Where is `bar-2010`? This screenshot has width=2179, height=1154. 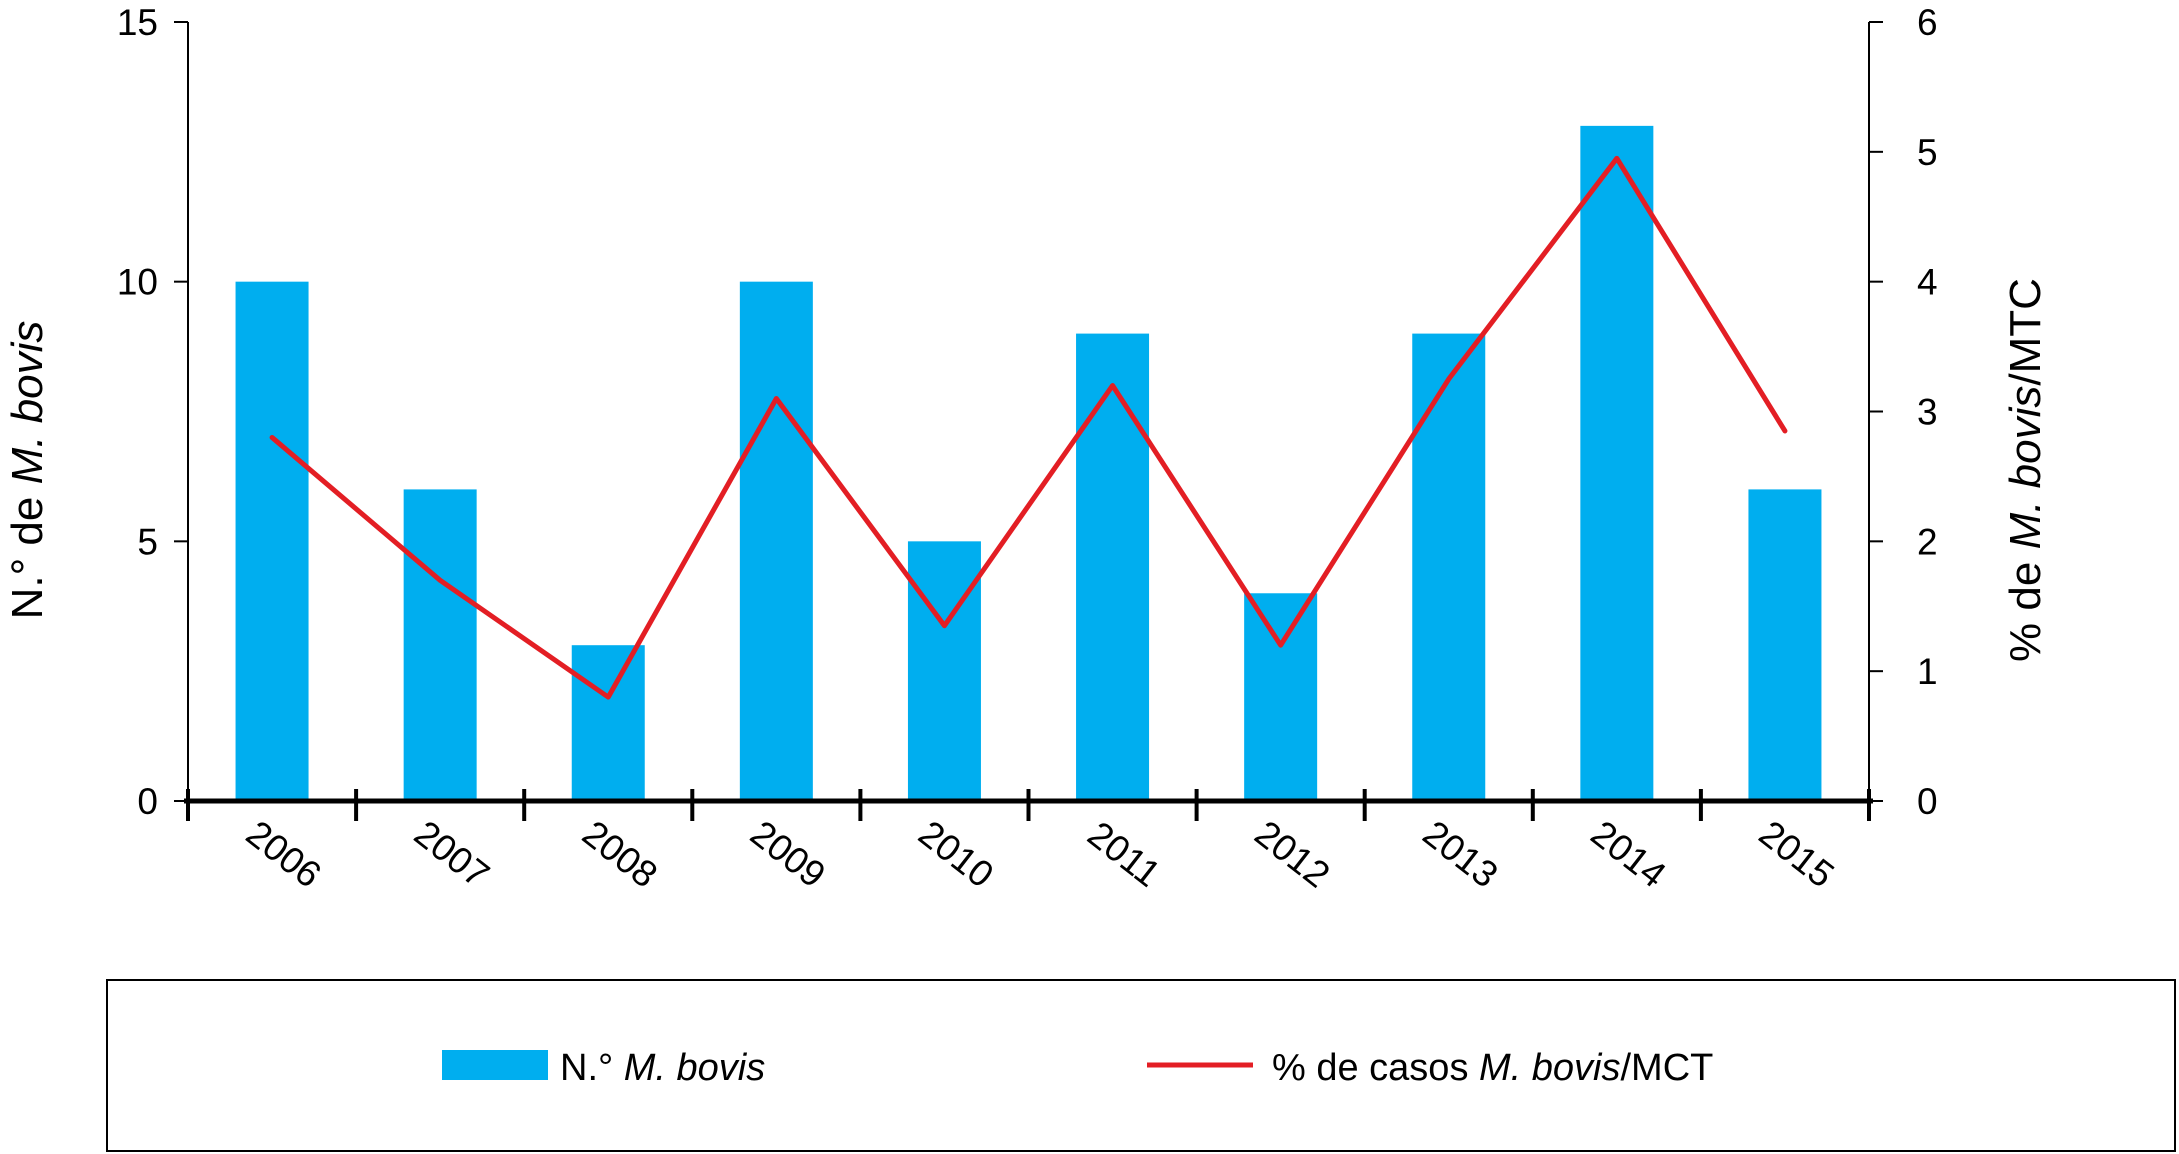
bar-2010 is located at coordinates (944, 671).